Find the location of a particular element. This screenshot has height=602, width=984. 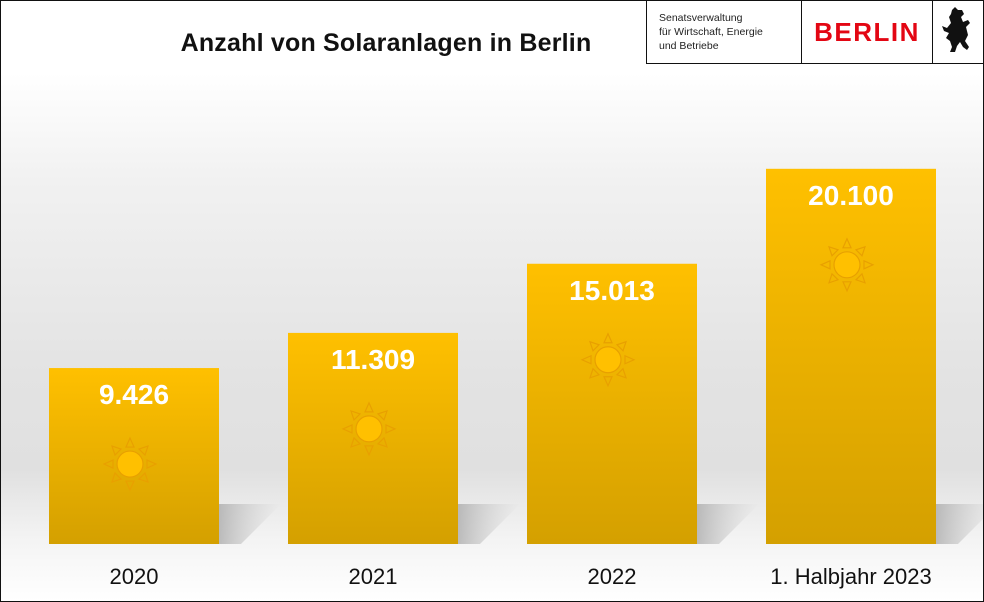

city-wordmark: BERLIN is located at coordinates (867, 32).